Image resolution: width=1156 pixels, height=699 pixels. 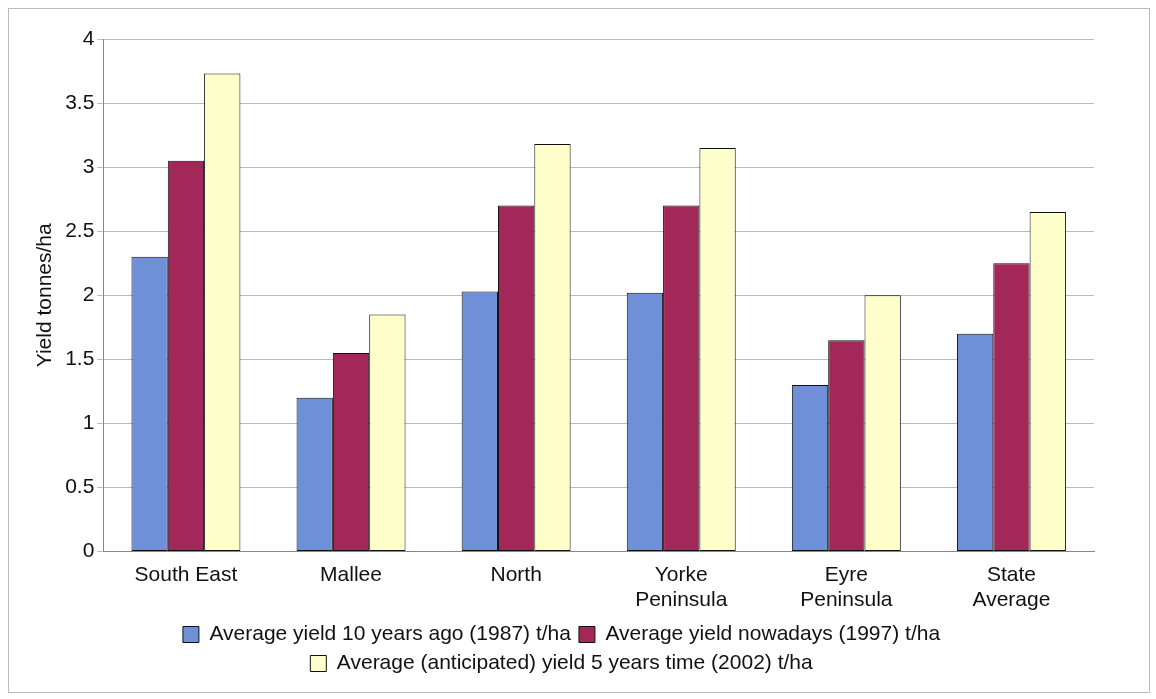 What do you see at coordinates (88, 37) in the screenshot?
I see `y-tick-label: 4` at bounding box center [88, 37].